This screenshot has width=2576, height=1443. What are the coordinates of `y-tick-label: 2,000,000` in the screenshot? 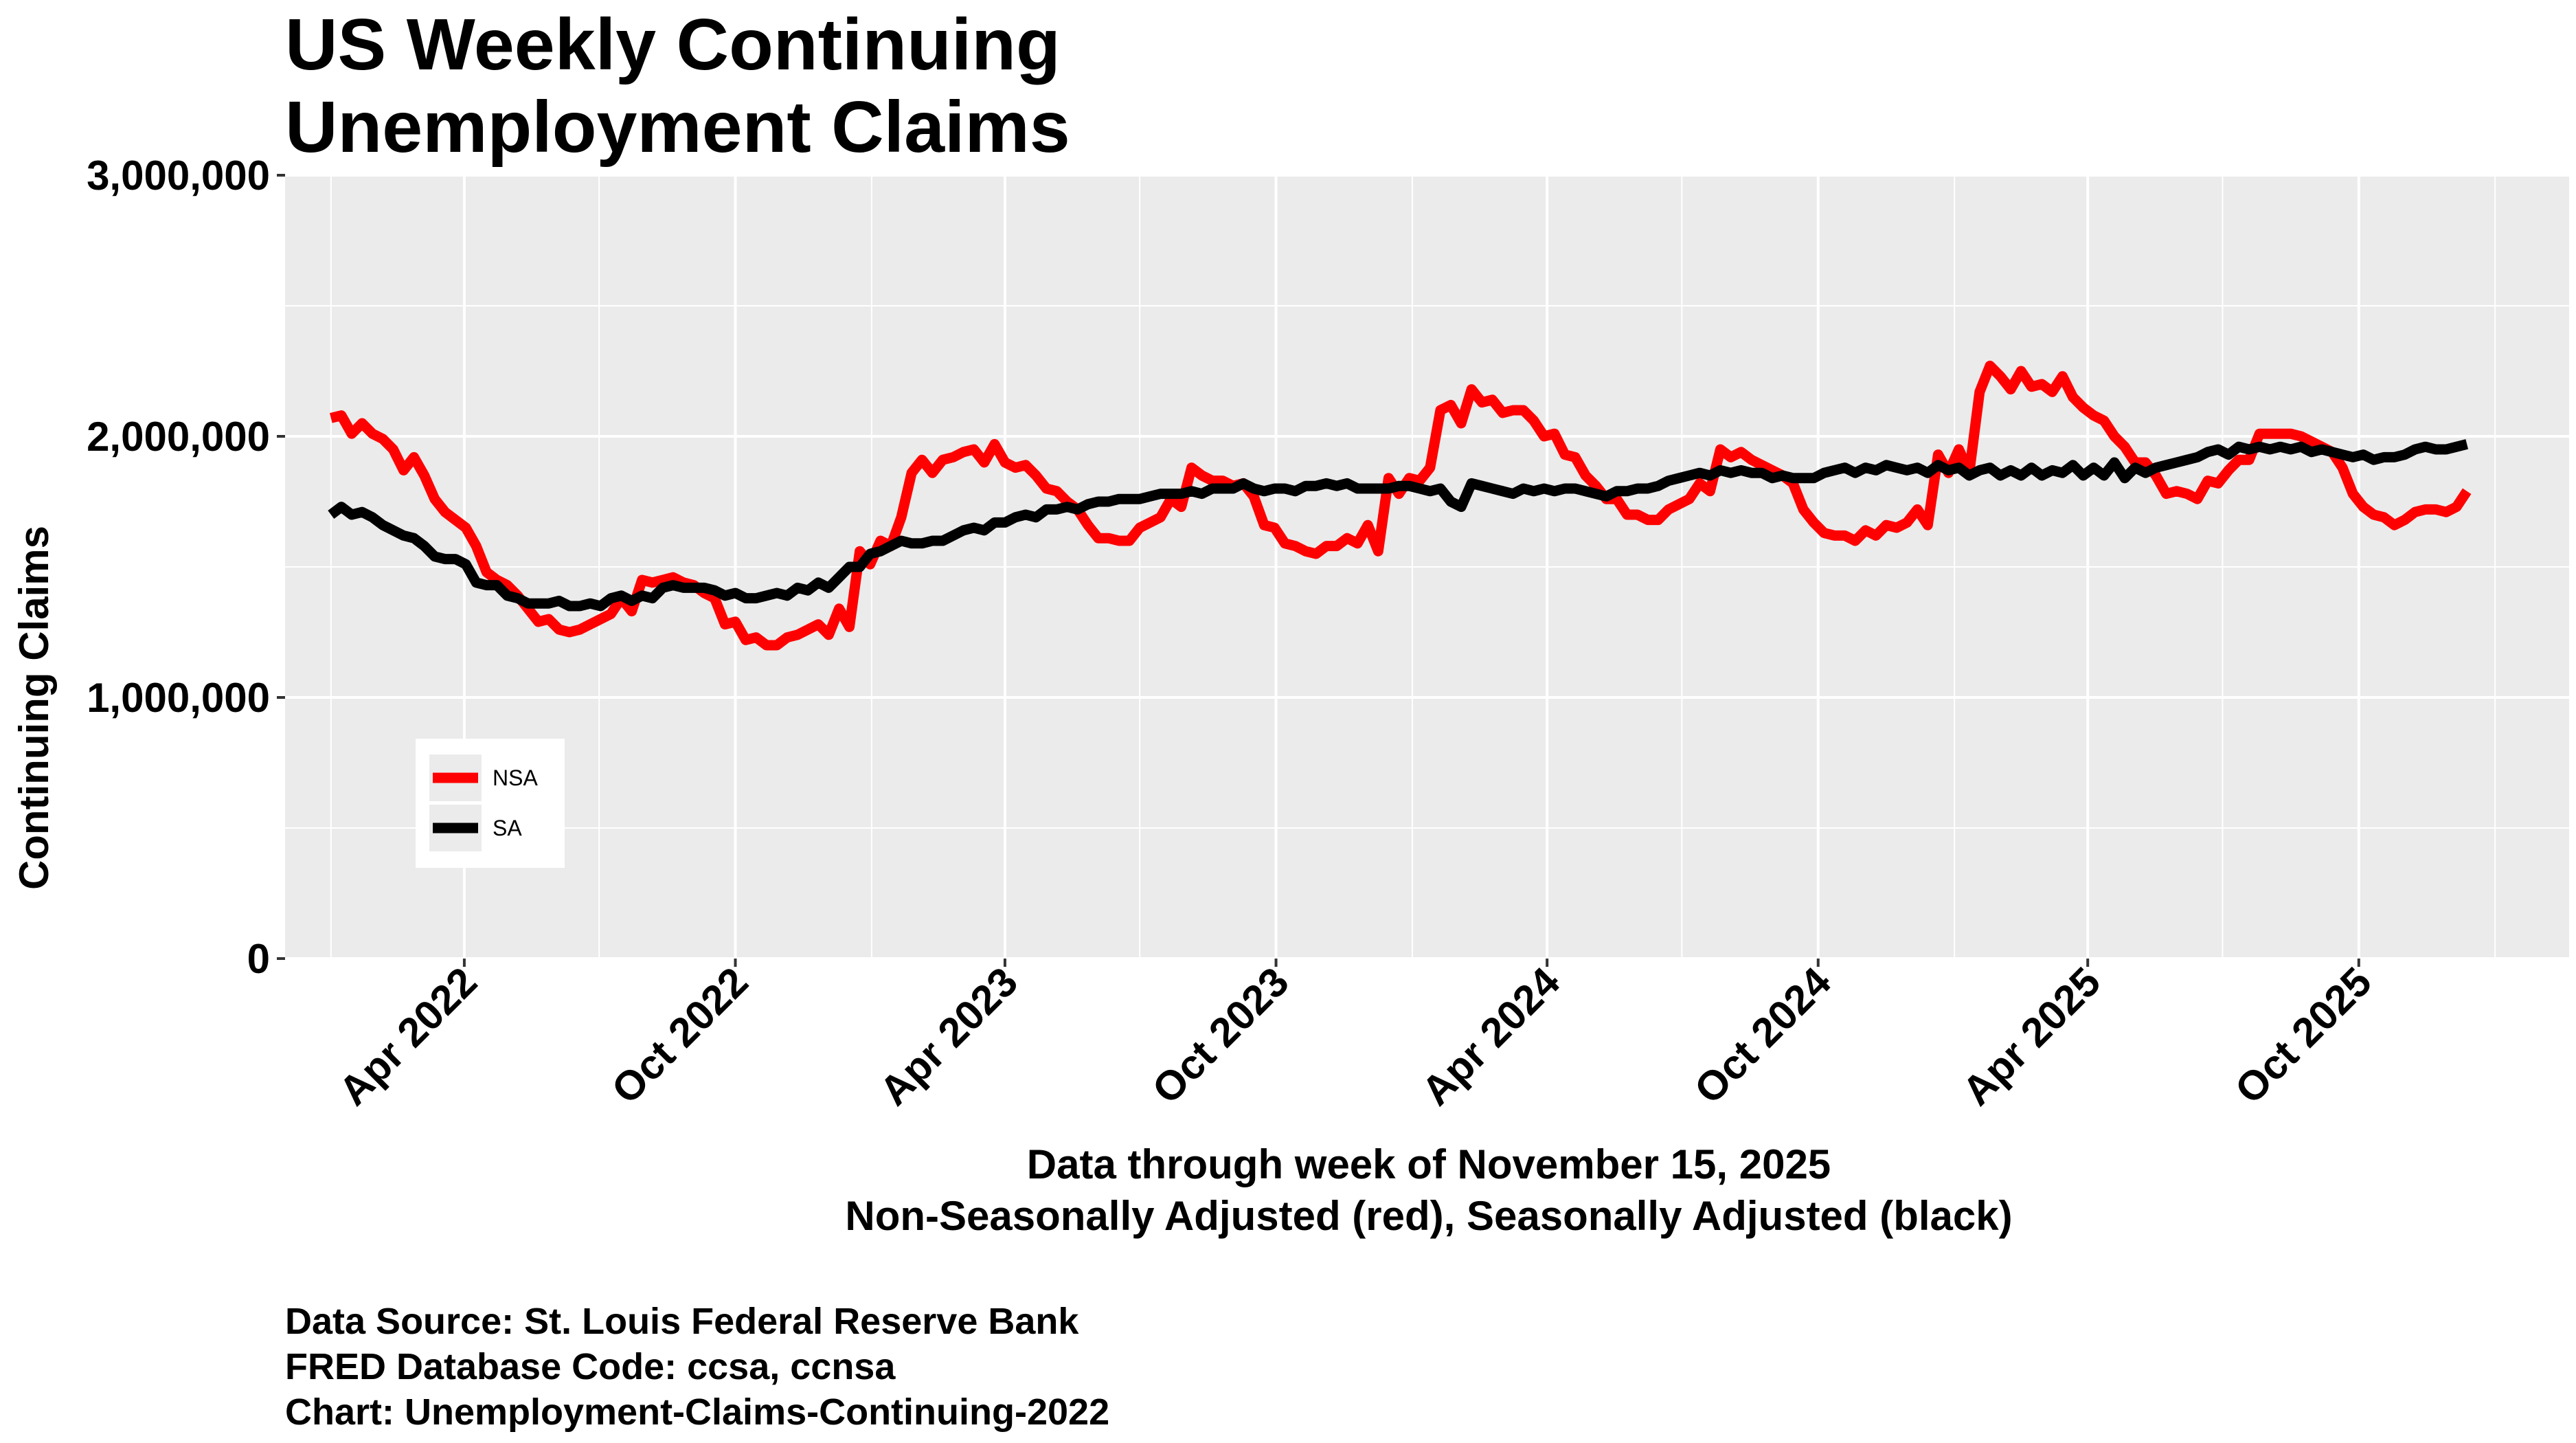 It's located at (178, 437).